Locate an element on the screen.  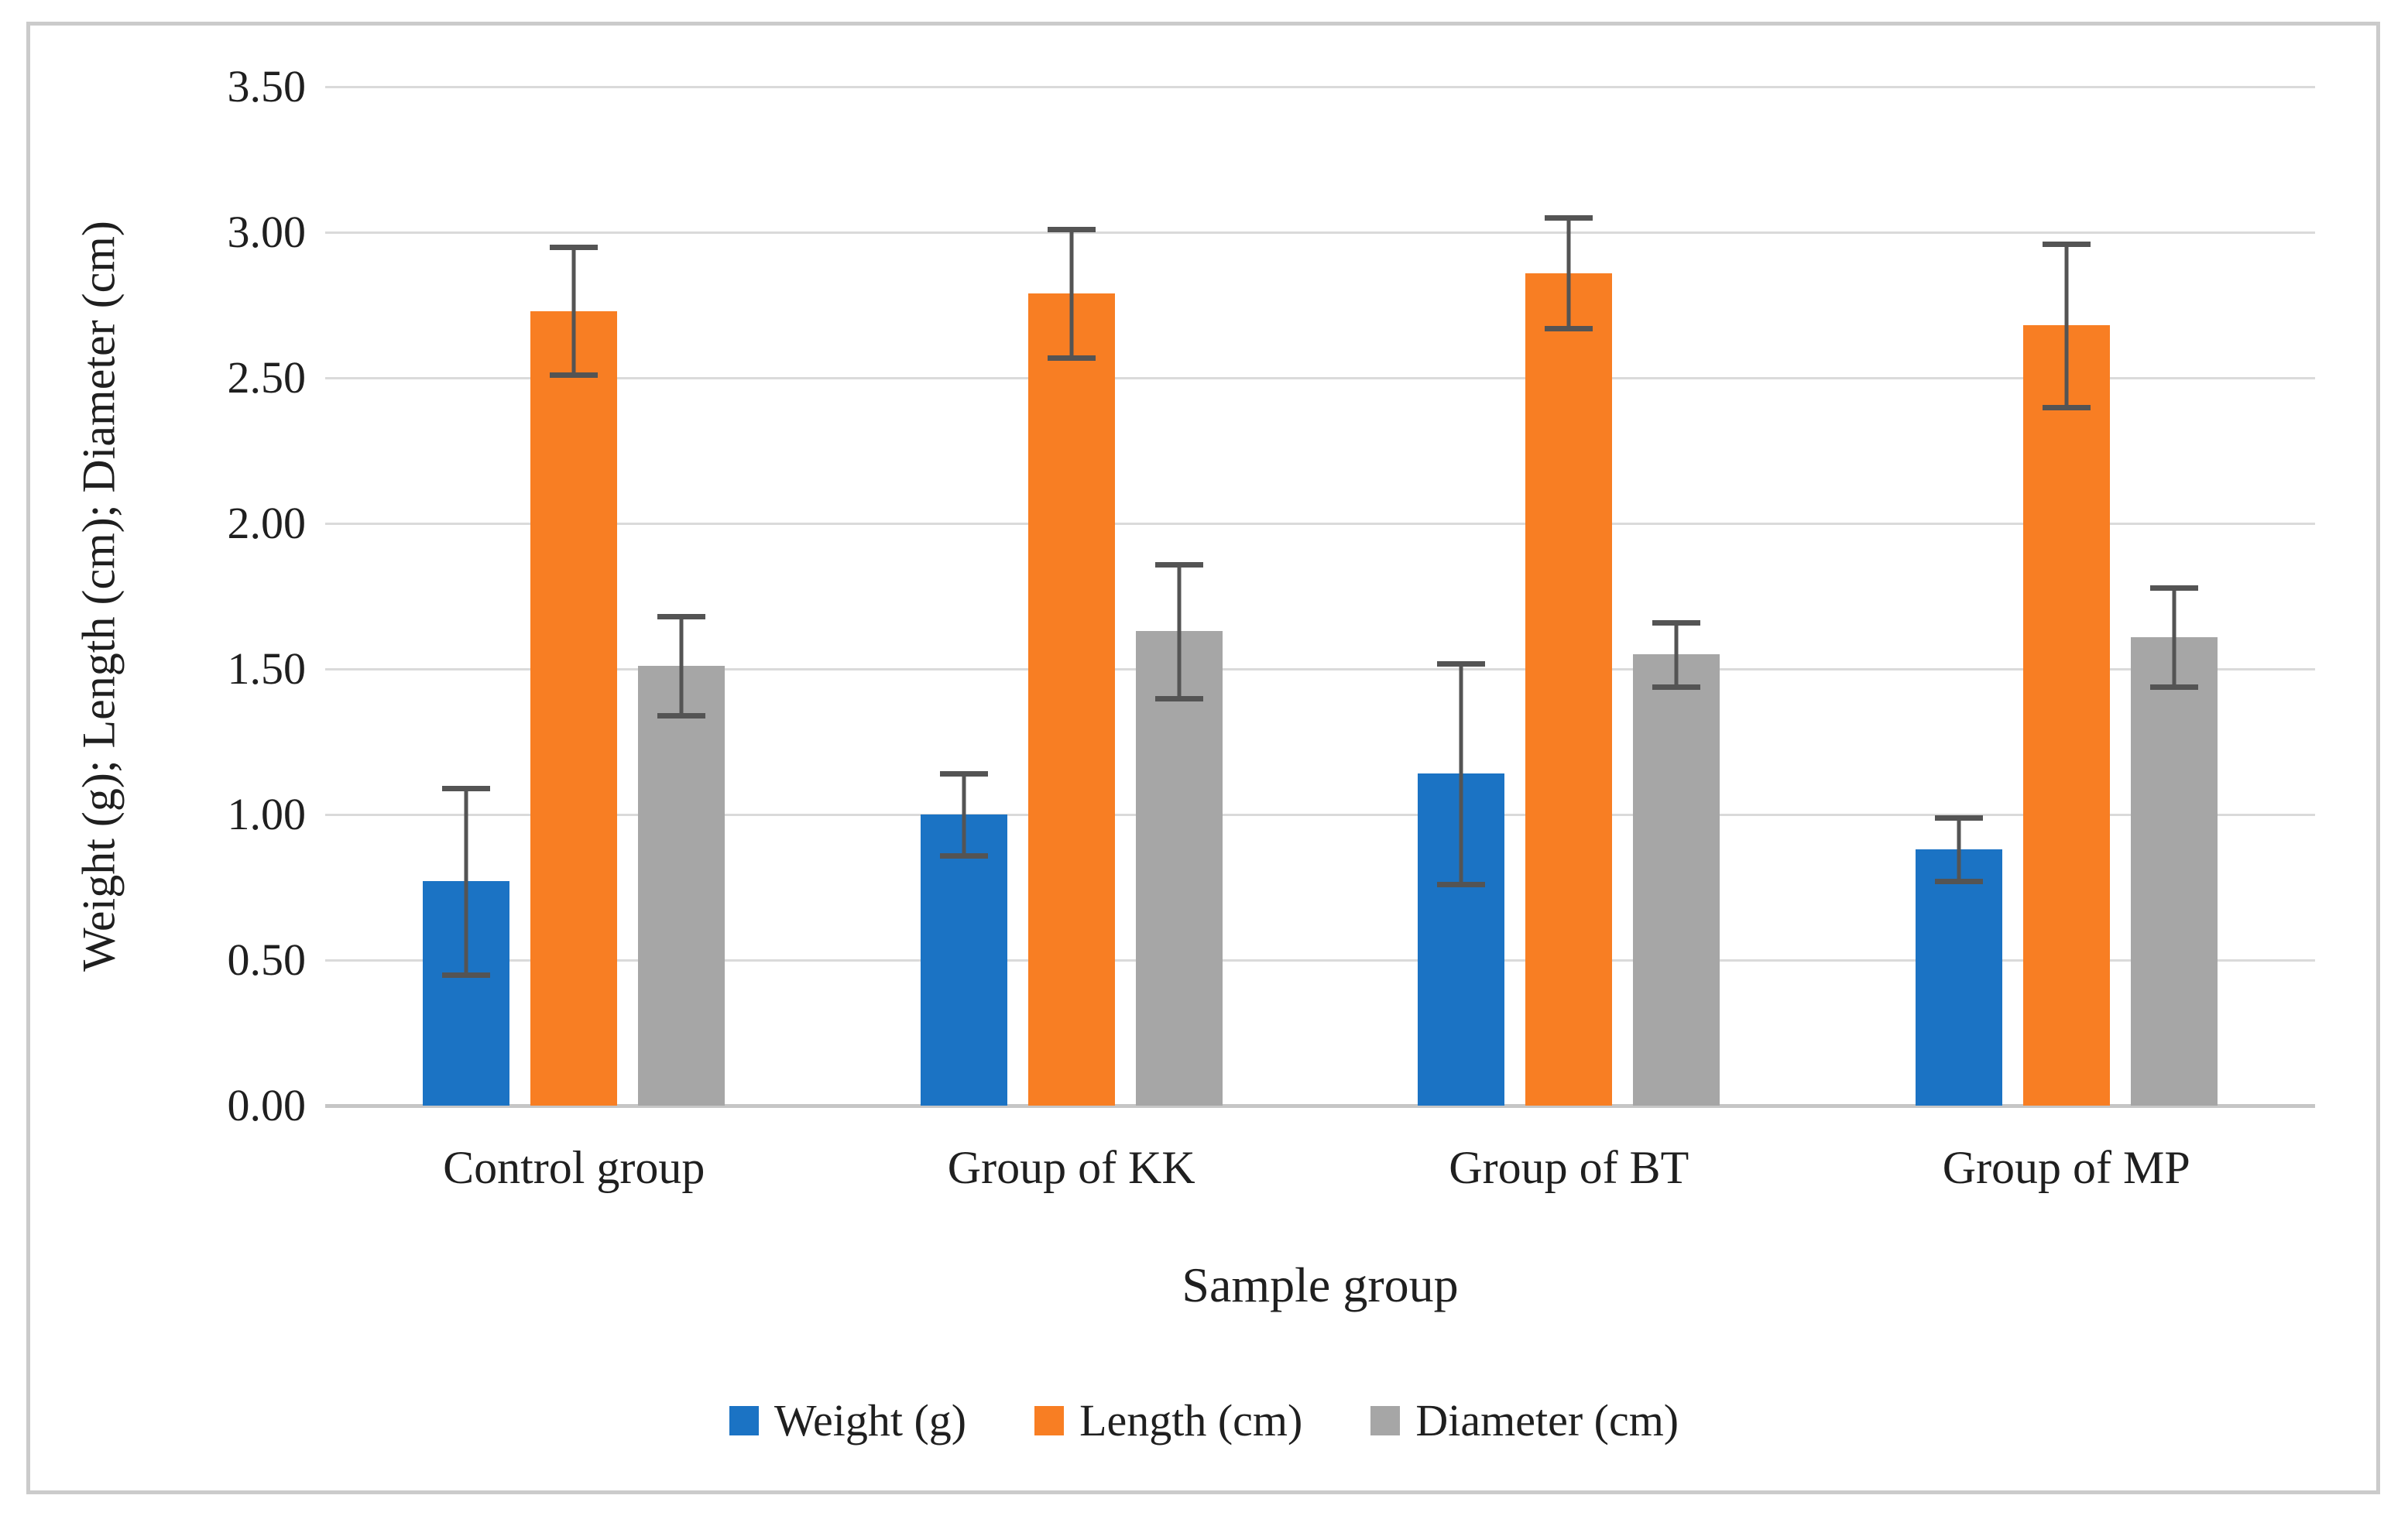
legend-item-diameter-cm: Diameter (cm) is located at coordinates (1524, 1420).